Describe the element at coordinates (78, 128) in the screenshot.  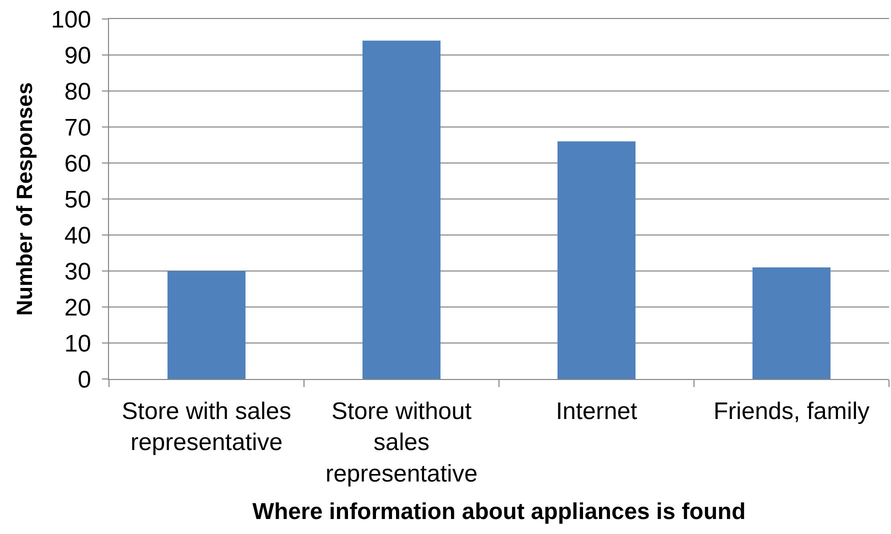
I see `y-tick-label: 70` at that location.